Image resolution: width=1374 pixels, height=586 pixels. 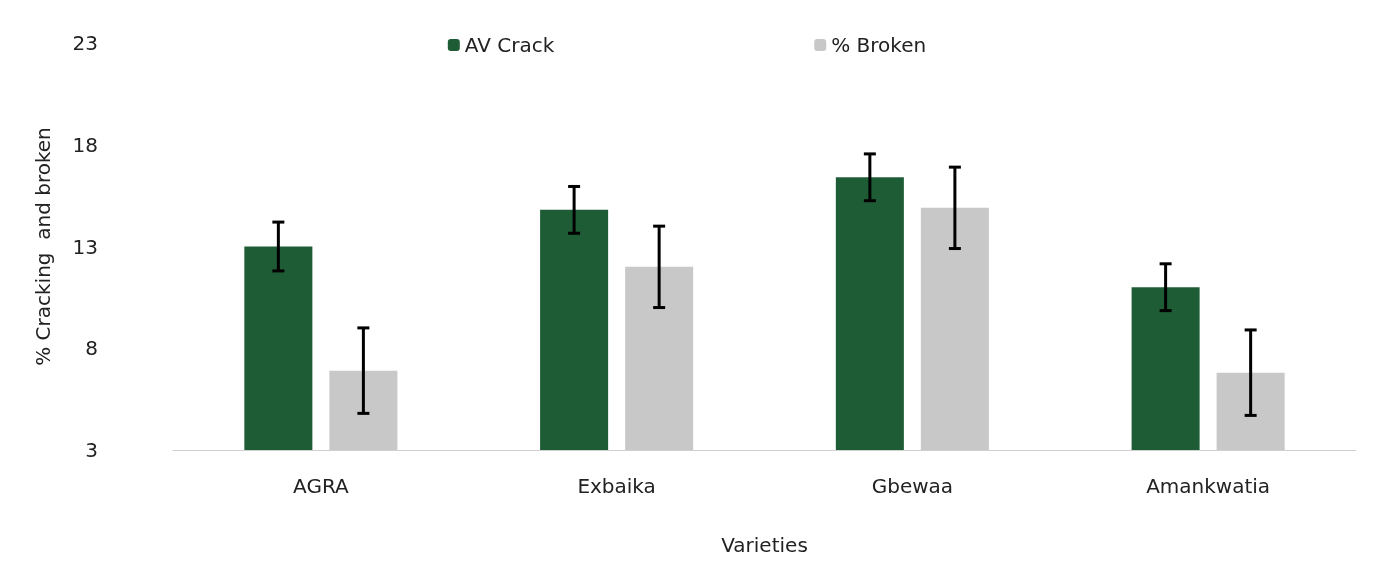 I want to click on legend-label: % Broken, so click(x=879, y=45).